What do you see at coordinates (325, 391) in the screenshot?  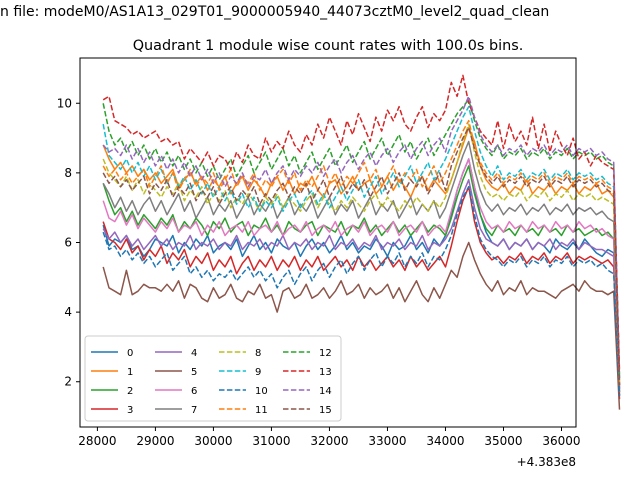 I see `legend-label-14: 14` at bounding box center [325, 391].